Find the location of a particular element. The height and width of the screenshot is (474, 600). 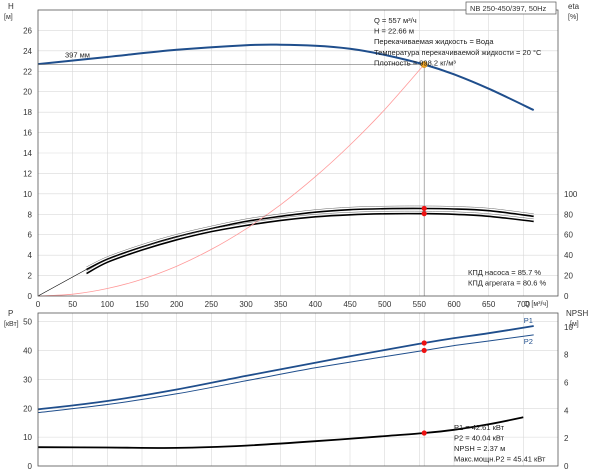

h-tick-label: 16 is located at coordinates (27, 133).